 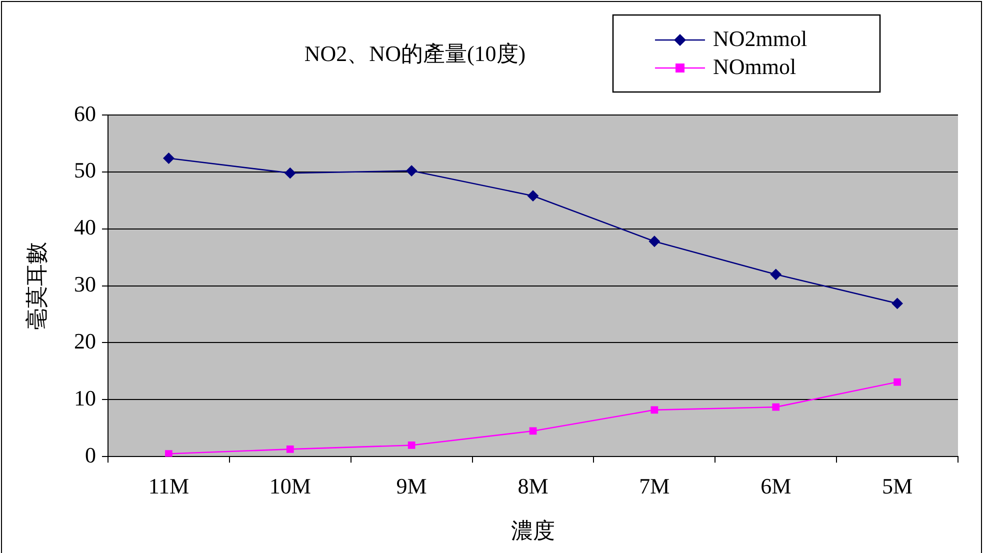 What do you see at coordinates (90, 455) in the screenshot?
I see `y-tick-label: 0` at bounding box center [90, 455].